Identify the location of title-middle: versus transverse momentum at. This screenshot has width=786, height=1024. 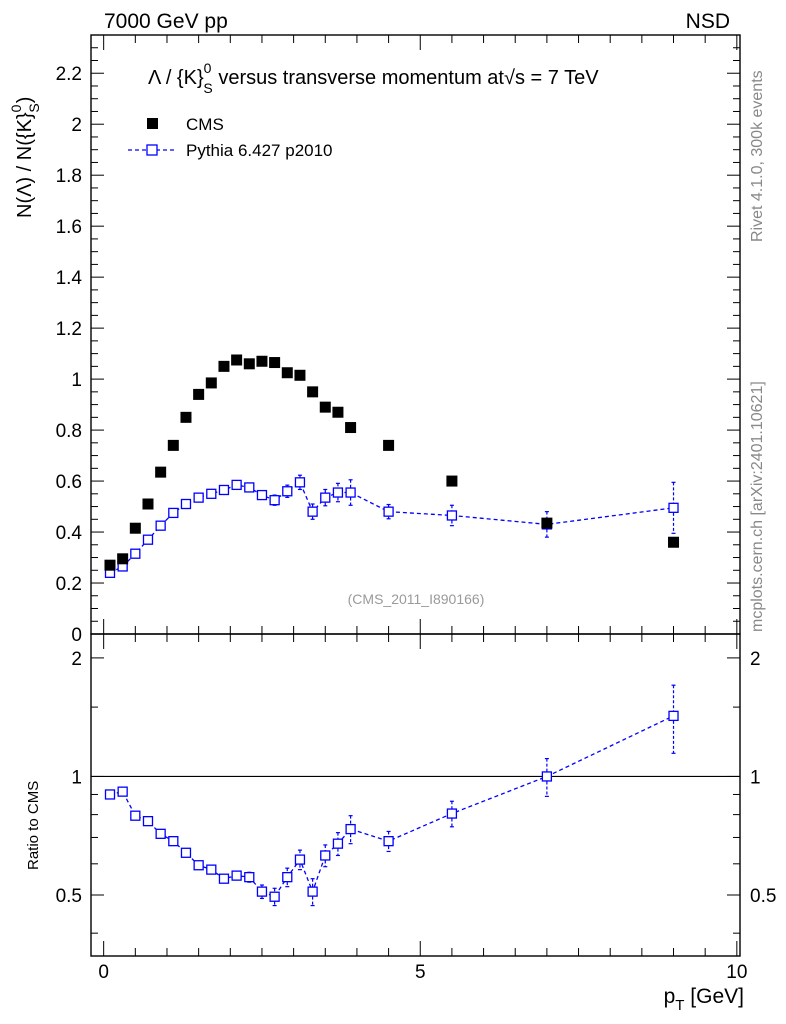
(359, 78).